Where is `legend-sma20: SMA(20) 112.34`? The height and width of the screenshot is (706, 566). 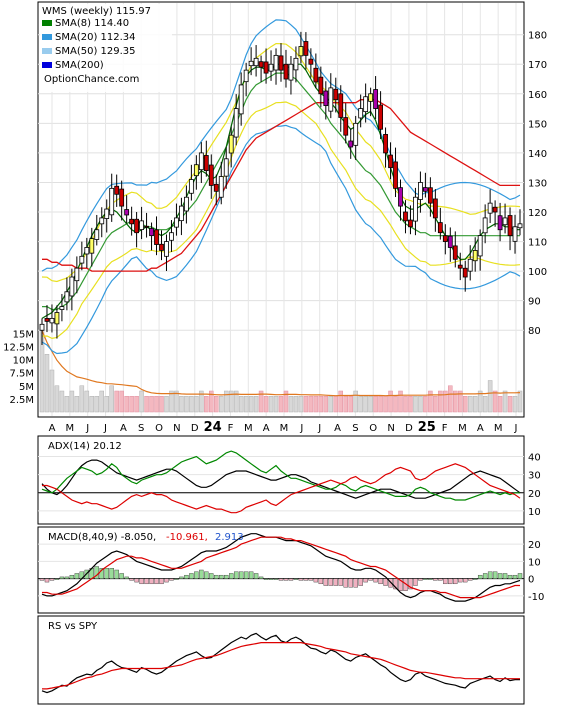 legend-sma20: SMA(20) 112.34 is located at coordinates (95, 37).